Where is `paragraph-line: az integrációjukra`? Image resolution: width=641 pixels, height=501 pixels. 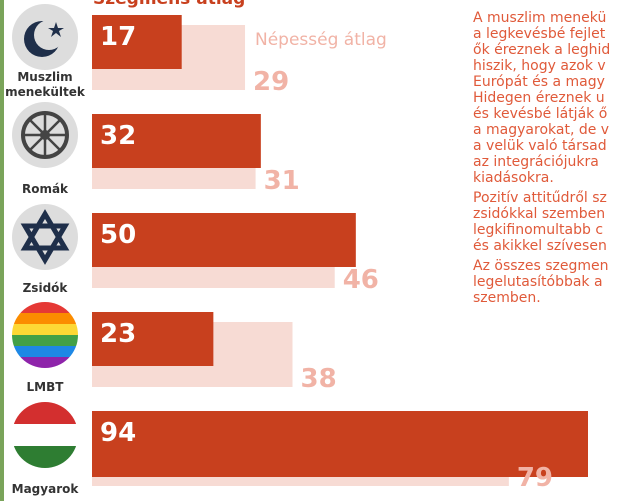
paragraph-line: az integrációjukra is located at coordinates (536, 162).